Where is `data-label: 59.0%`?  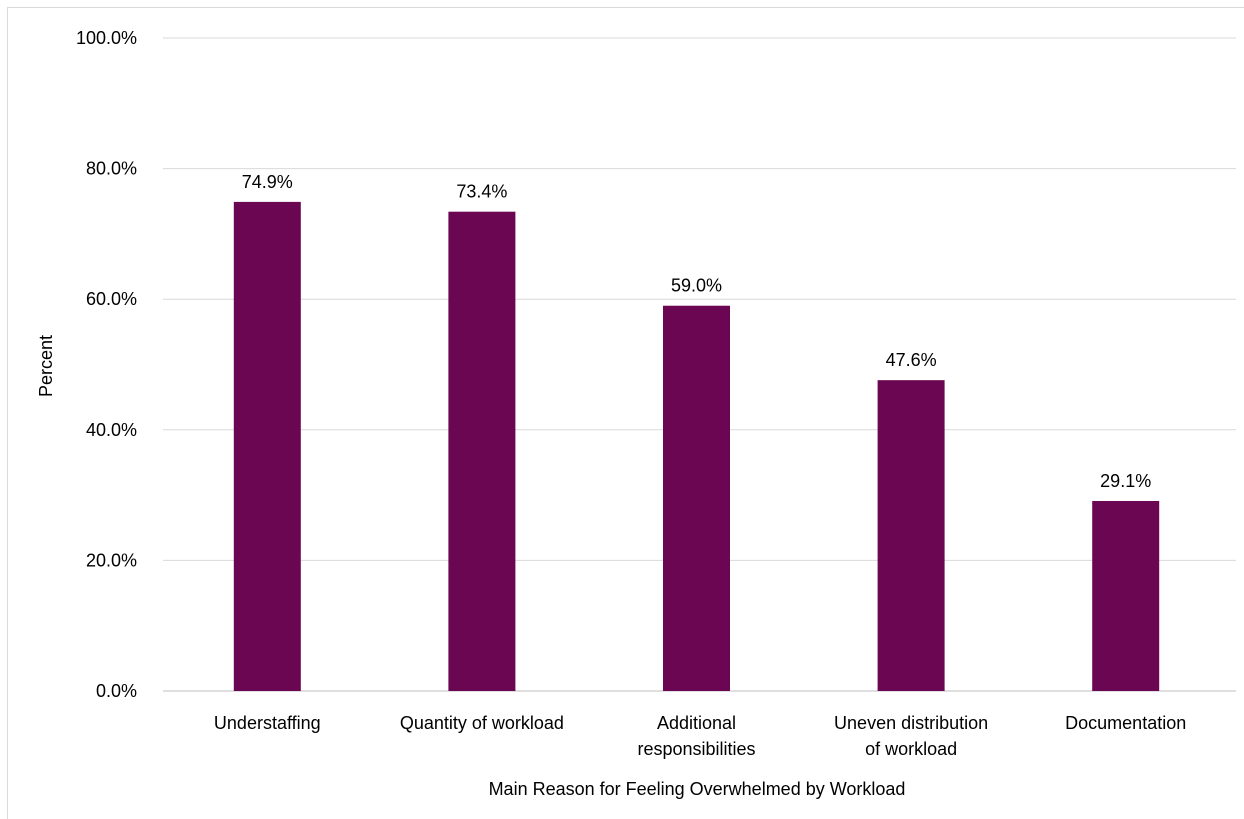
data-label: 59.0% is located at coordinates (696, 286).